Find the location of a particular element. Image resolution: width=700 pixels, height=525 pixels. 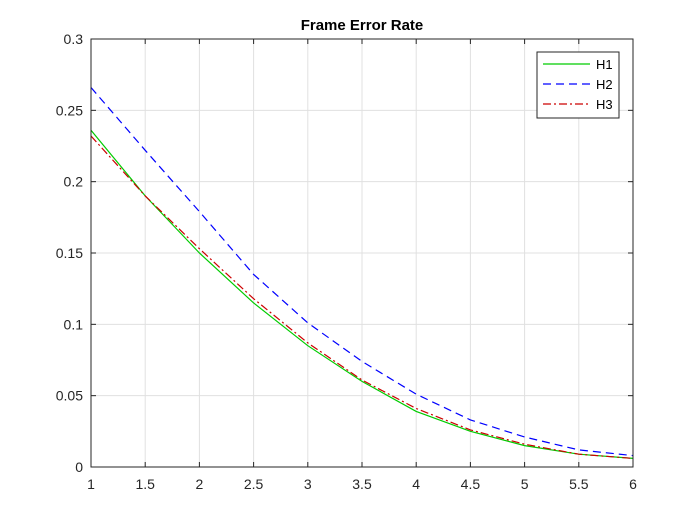

y-tick-label: 0.1 is located at coordinates (74, 324).